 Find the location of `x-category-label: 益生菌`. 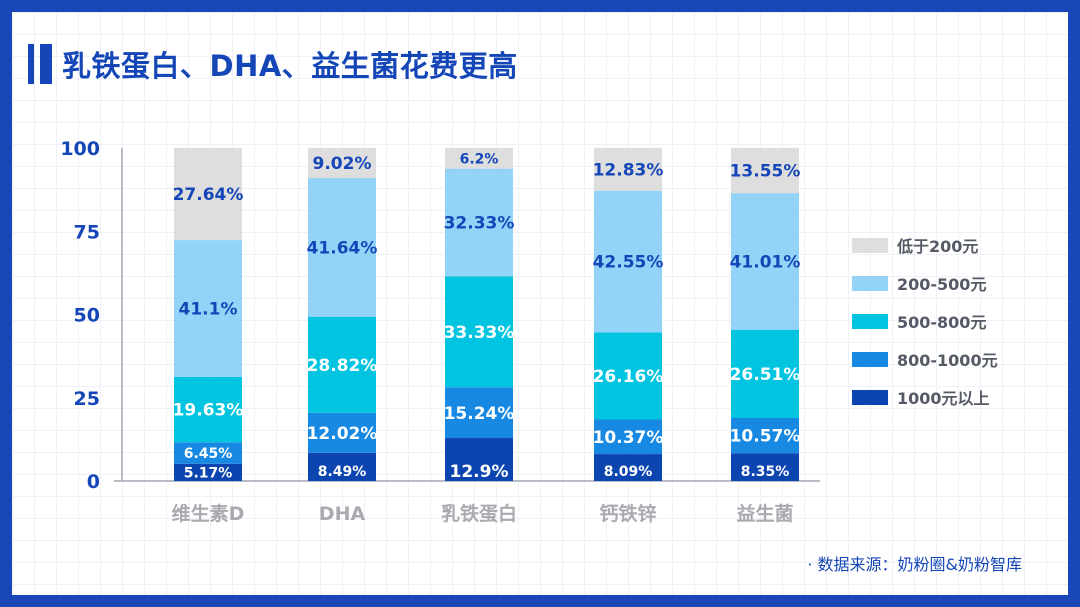

x-category-label: 益生菌 is located at coordinates (764, 513).